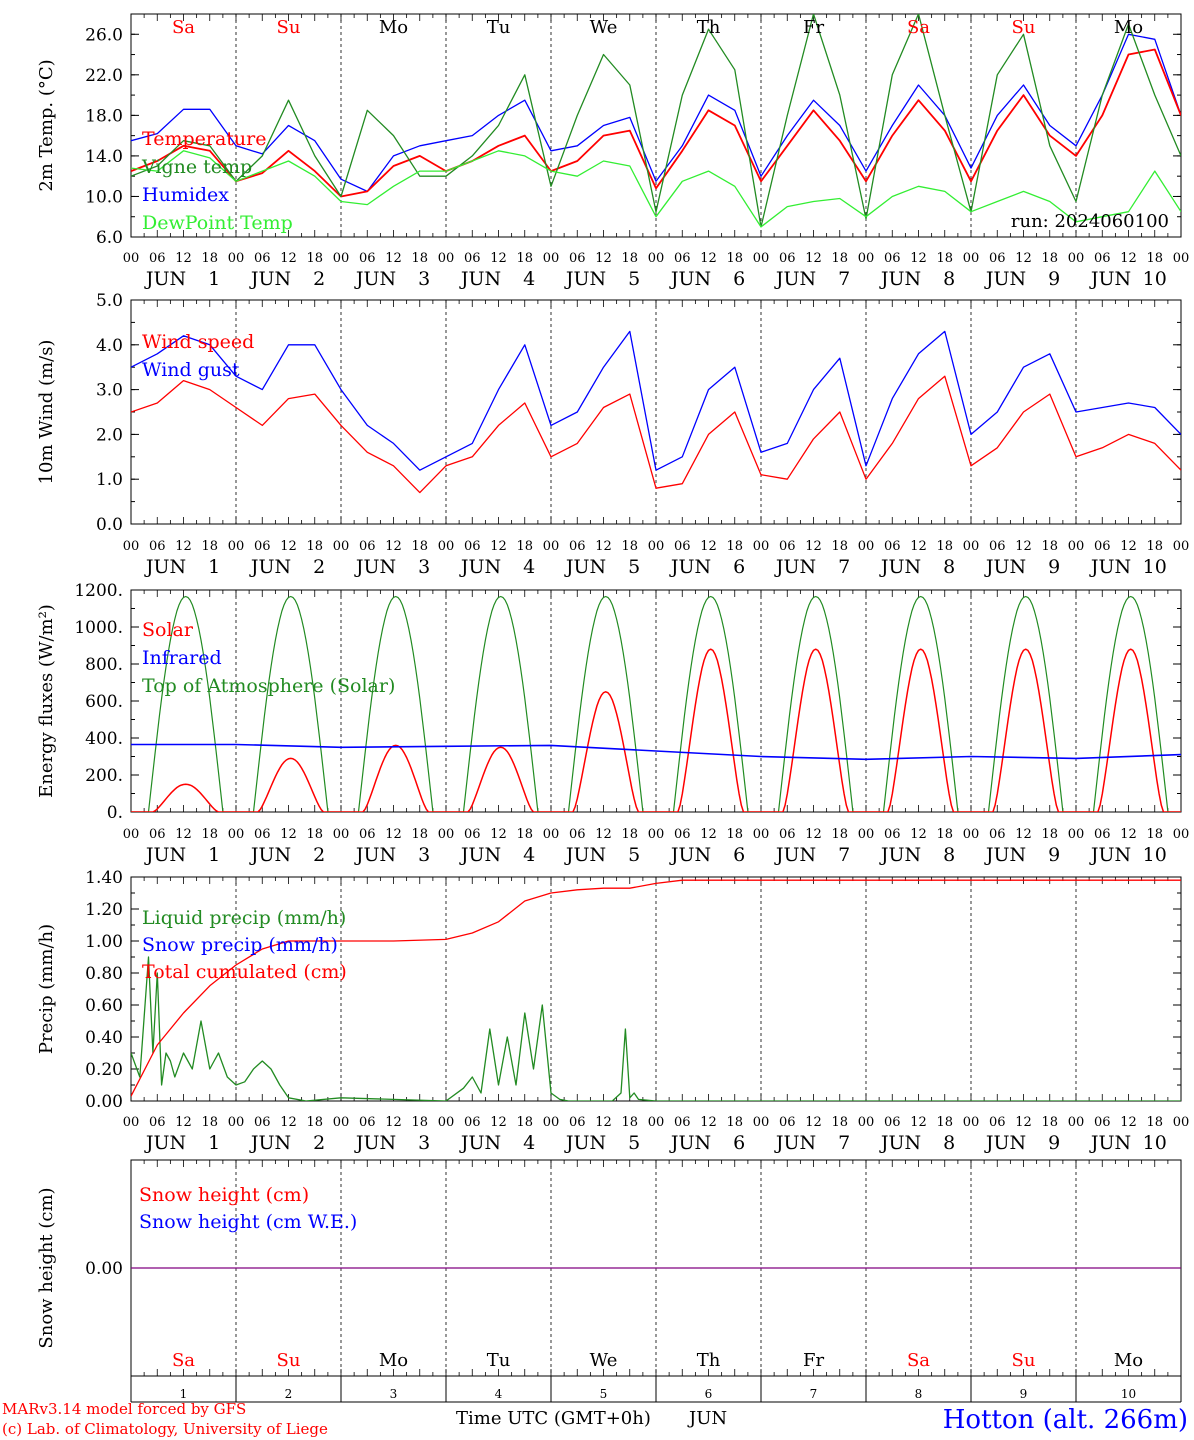 Image resolution: width=1194 pixels, height=1440 pixels. I want to click on series-temperature, so click(656, 123).